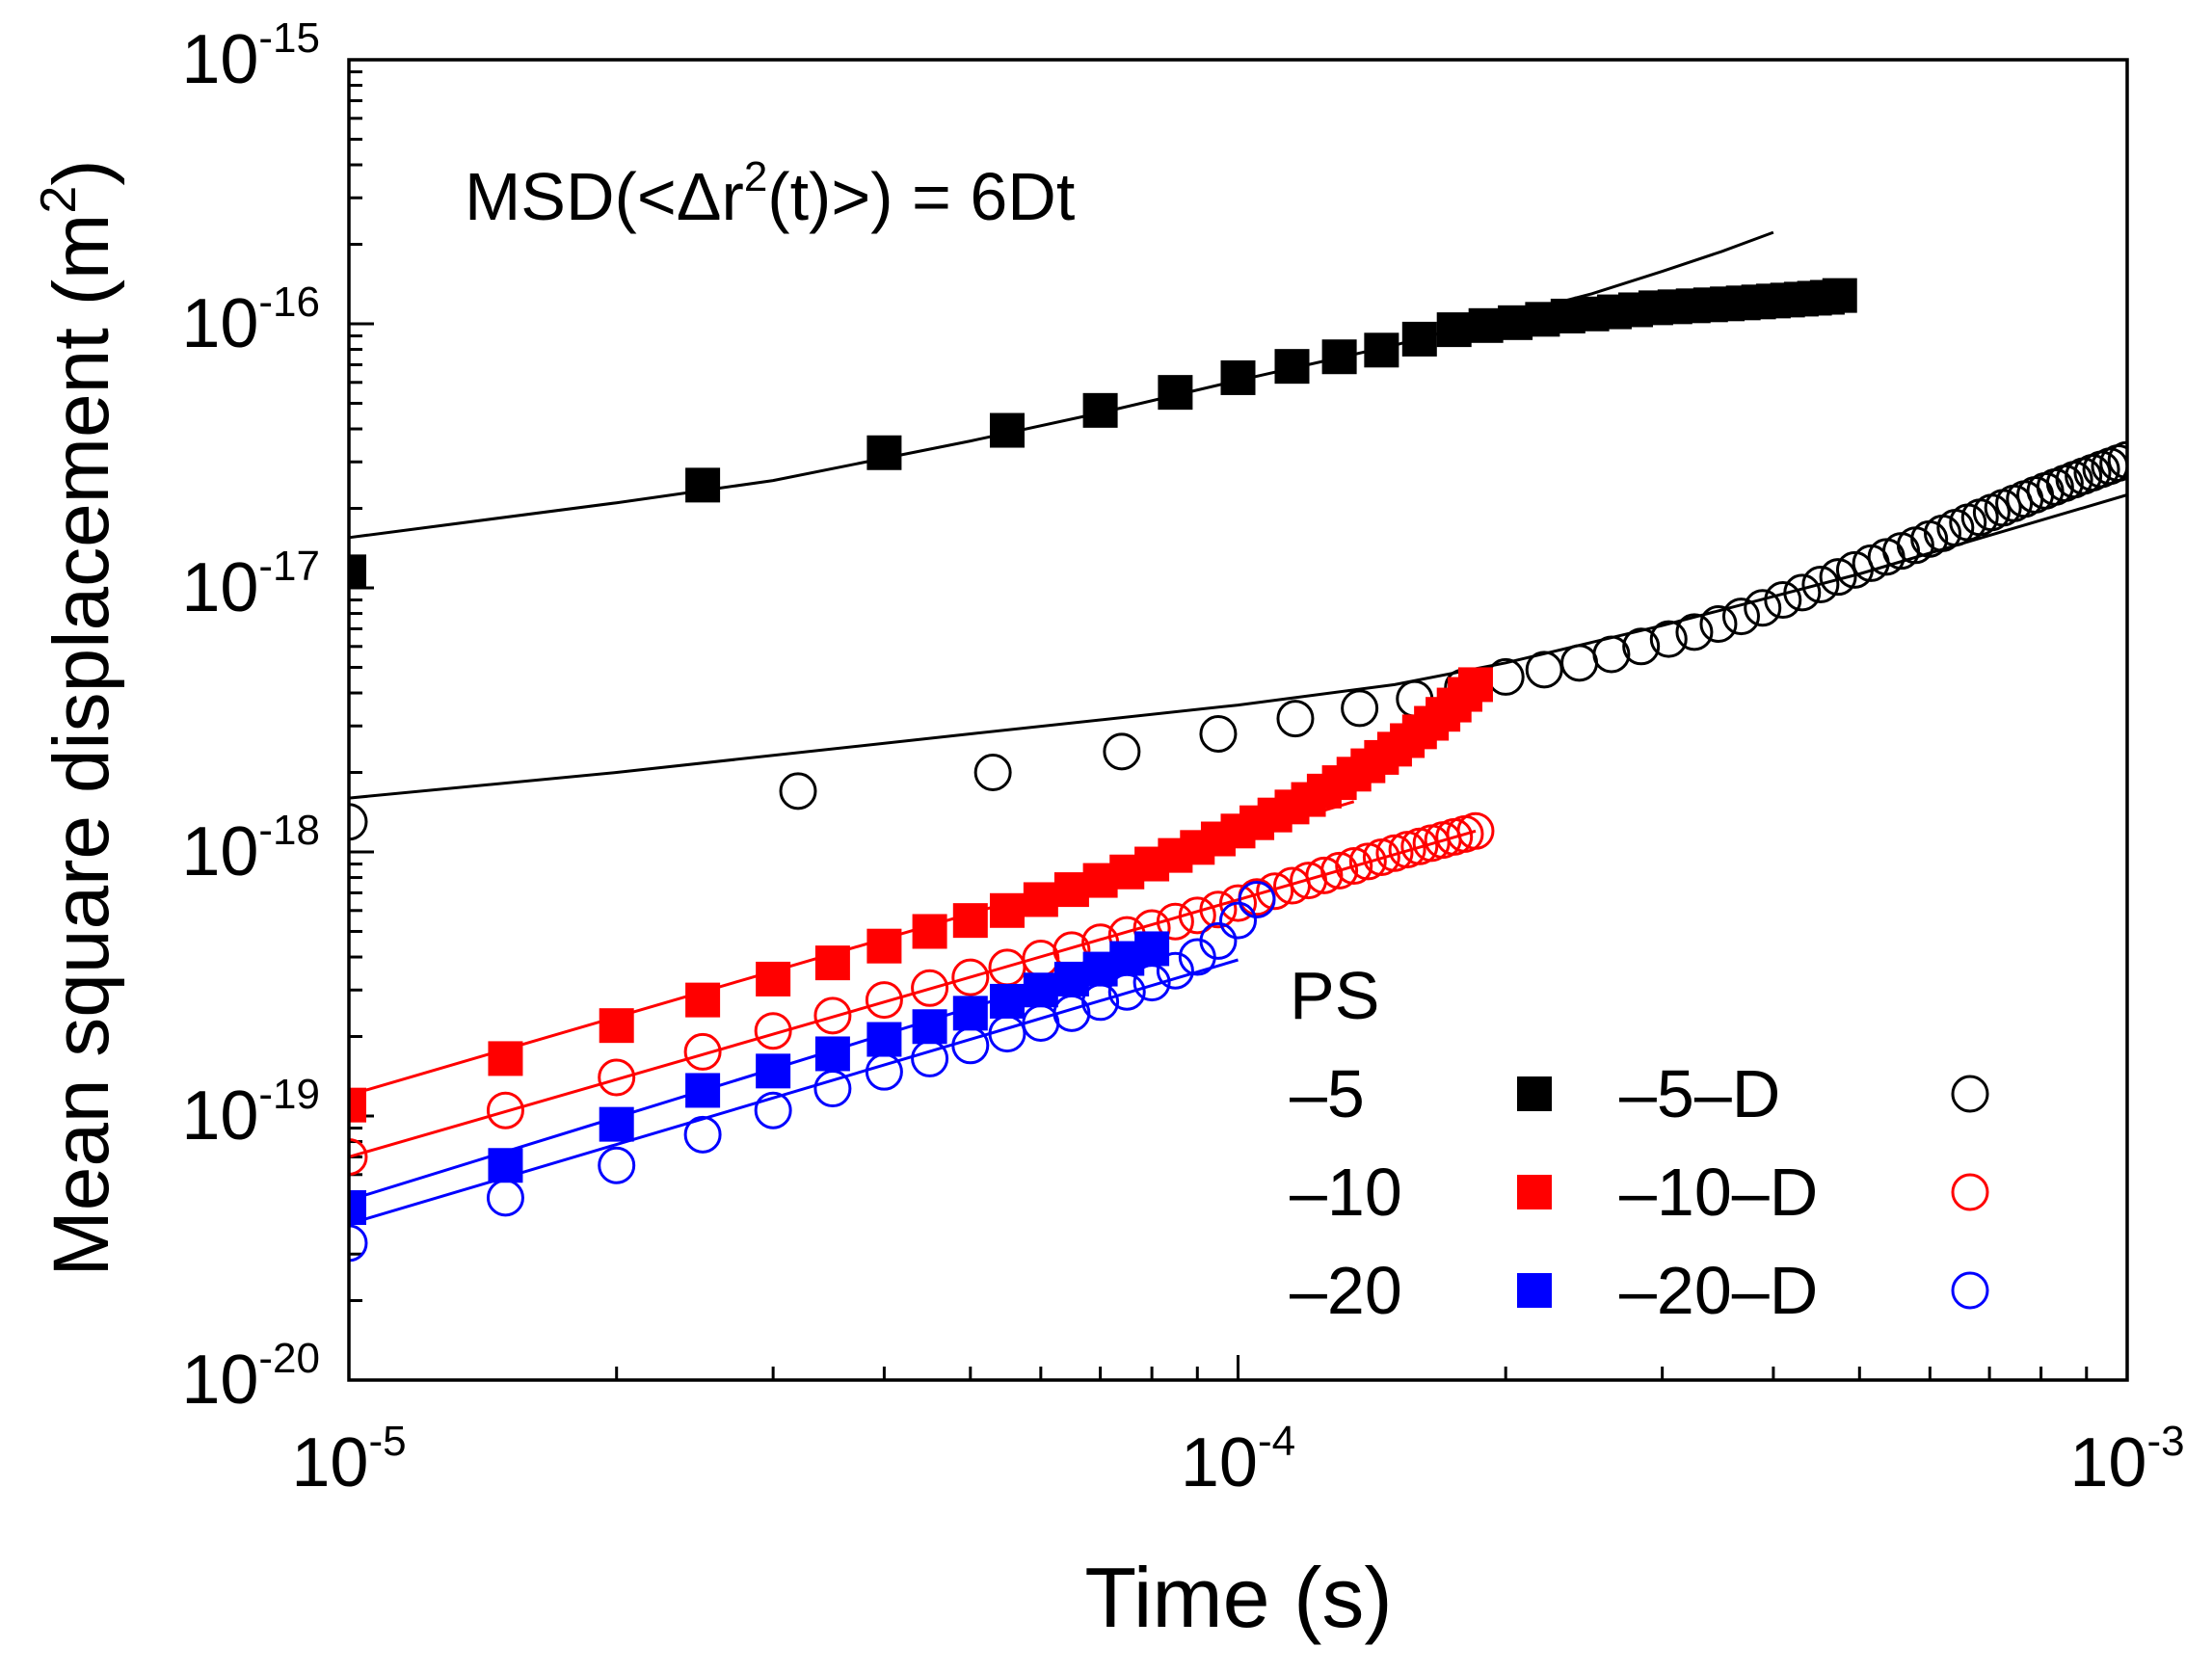  I want to click on y-axis-label-main: Mean square displacement (m, so click(81, 745).